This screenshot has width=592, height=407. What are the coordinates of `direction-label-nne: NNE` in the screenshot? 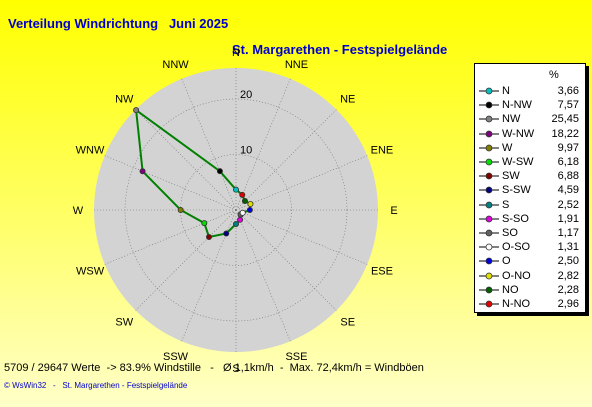 It's located at (296, 65).